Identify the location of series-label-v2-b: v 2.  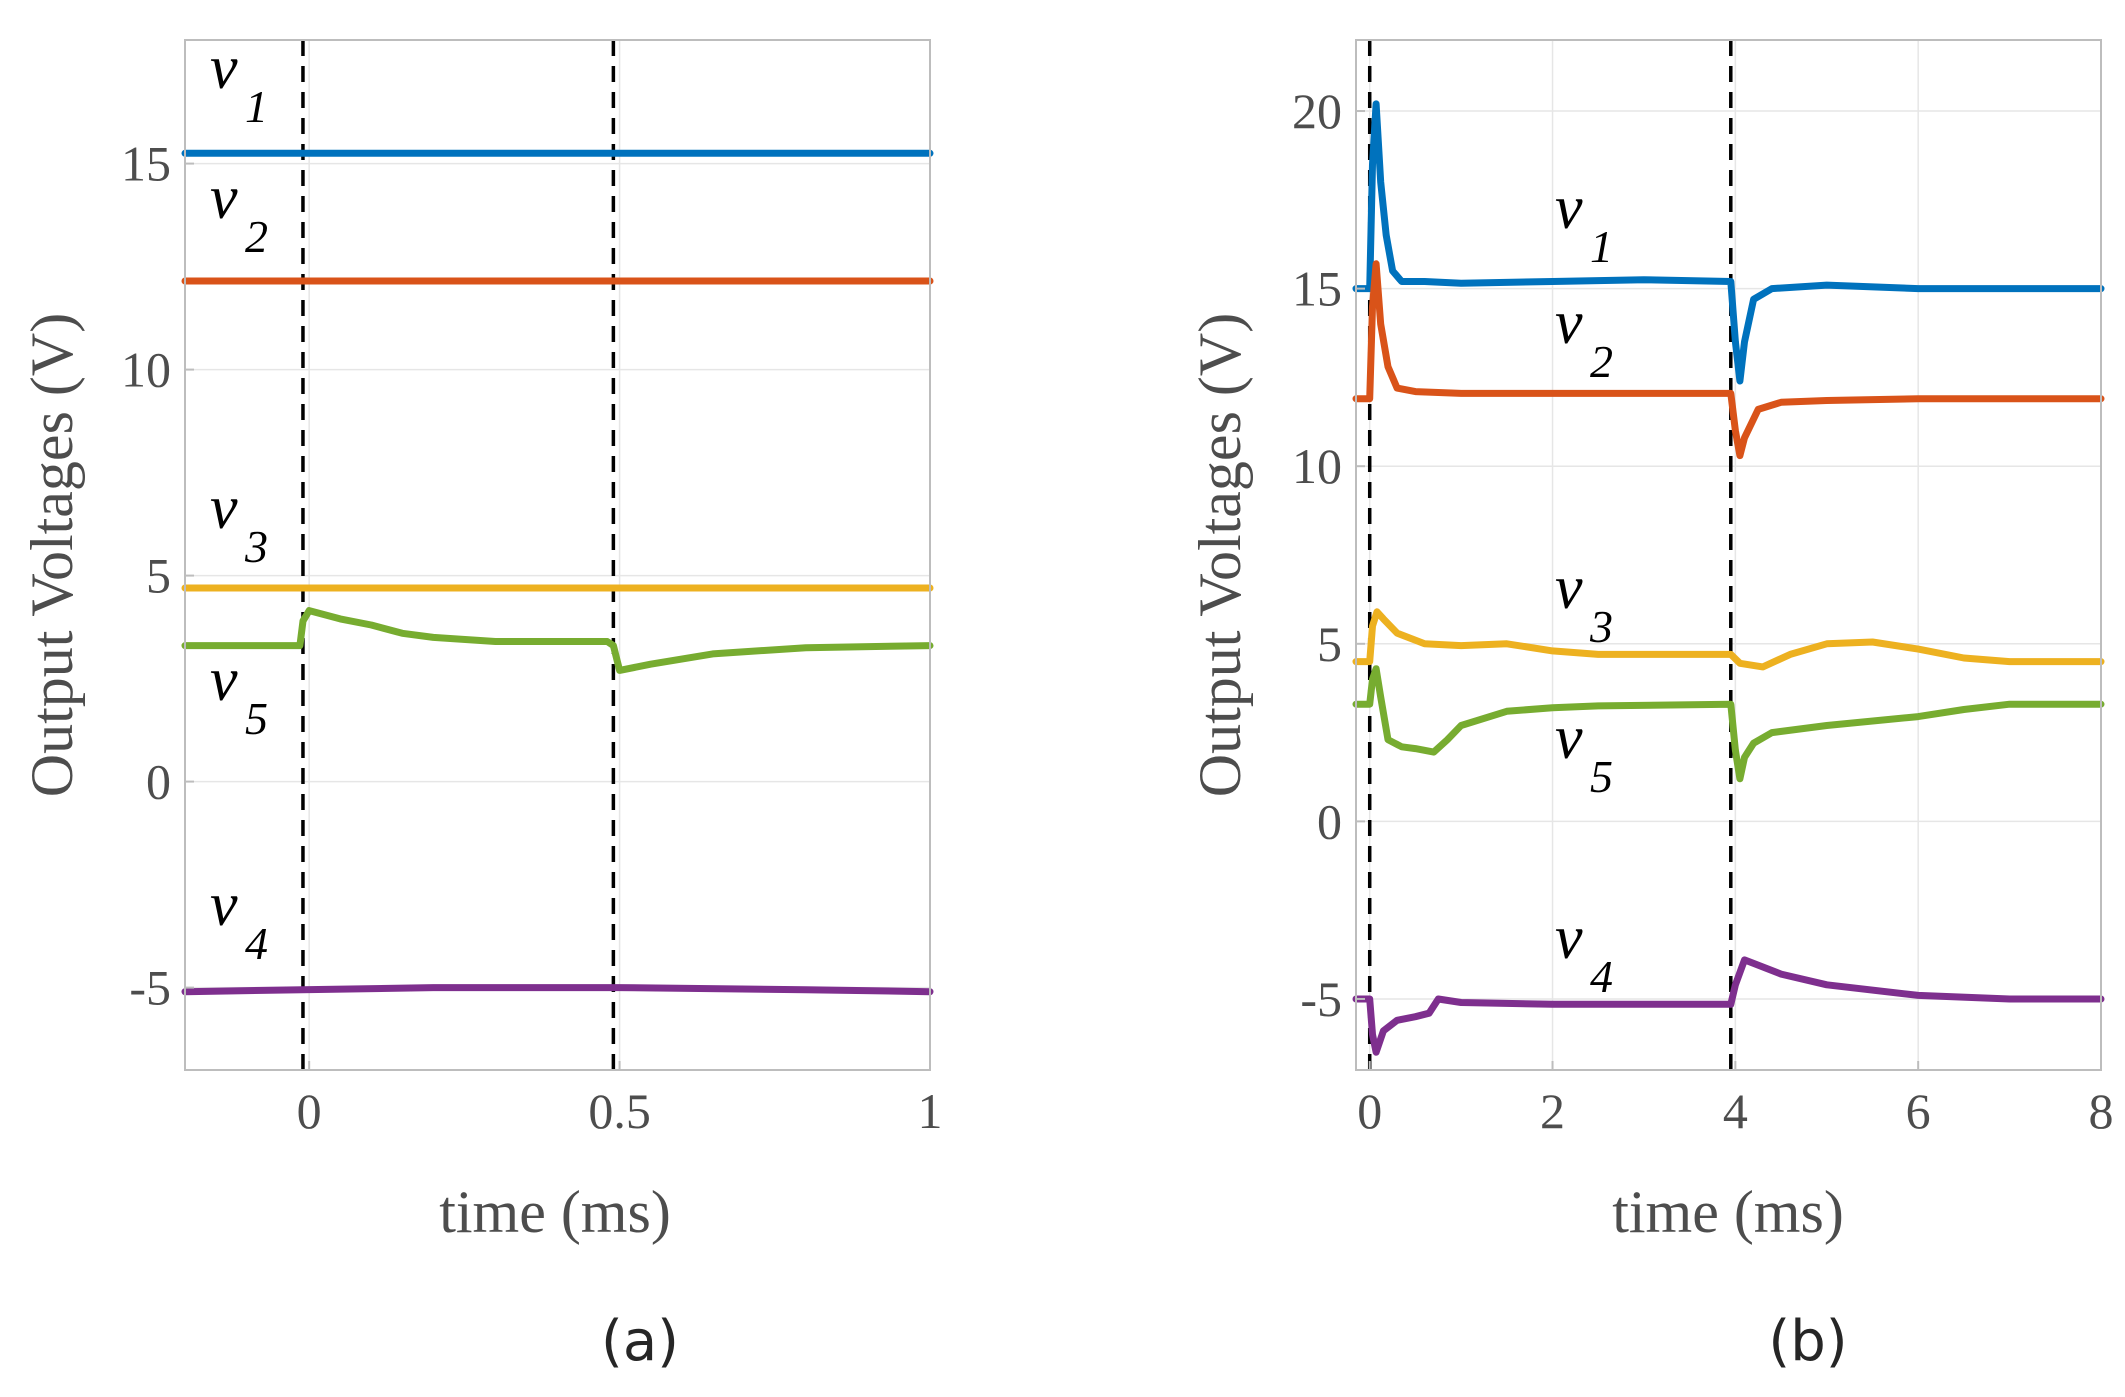
(1584, 338).